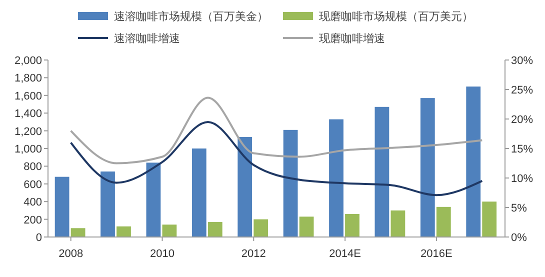 The width and height of the screenshot is (545, 277). I want to click on x-tick-label: 2014E, so click(345, 254).